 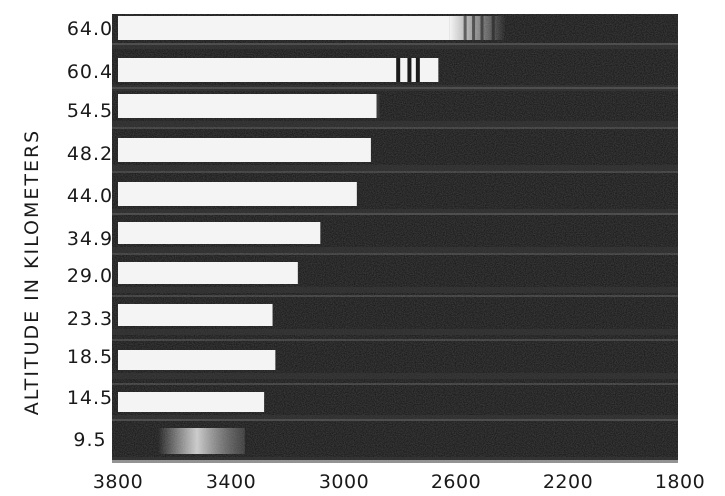 I want to click on altitude-label: 18.5, so click(x=90, y=357).